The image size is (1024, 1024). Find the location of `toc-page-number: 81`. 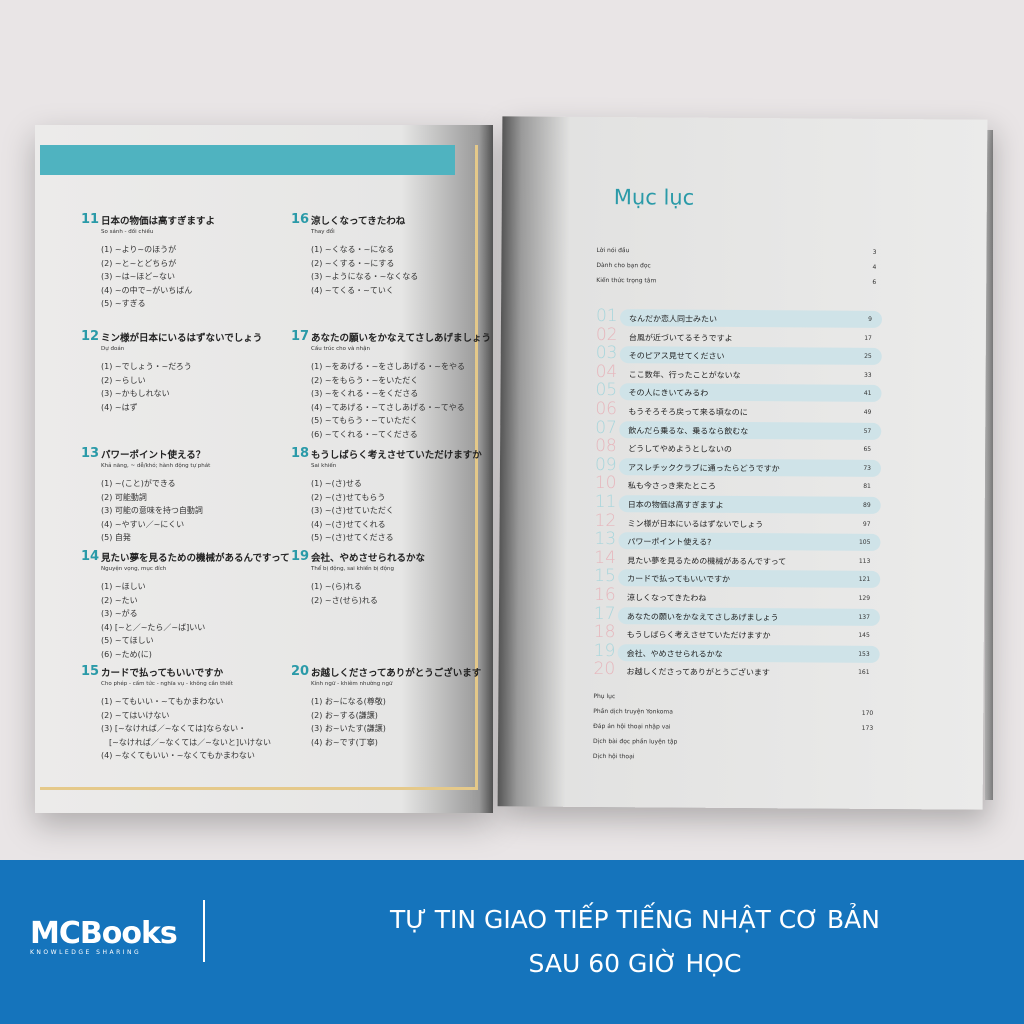

toc-page-number: 81 is located at coordinates (867, 487).